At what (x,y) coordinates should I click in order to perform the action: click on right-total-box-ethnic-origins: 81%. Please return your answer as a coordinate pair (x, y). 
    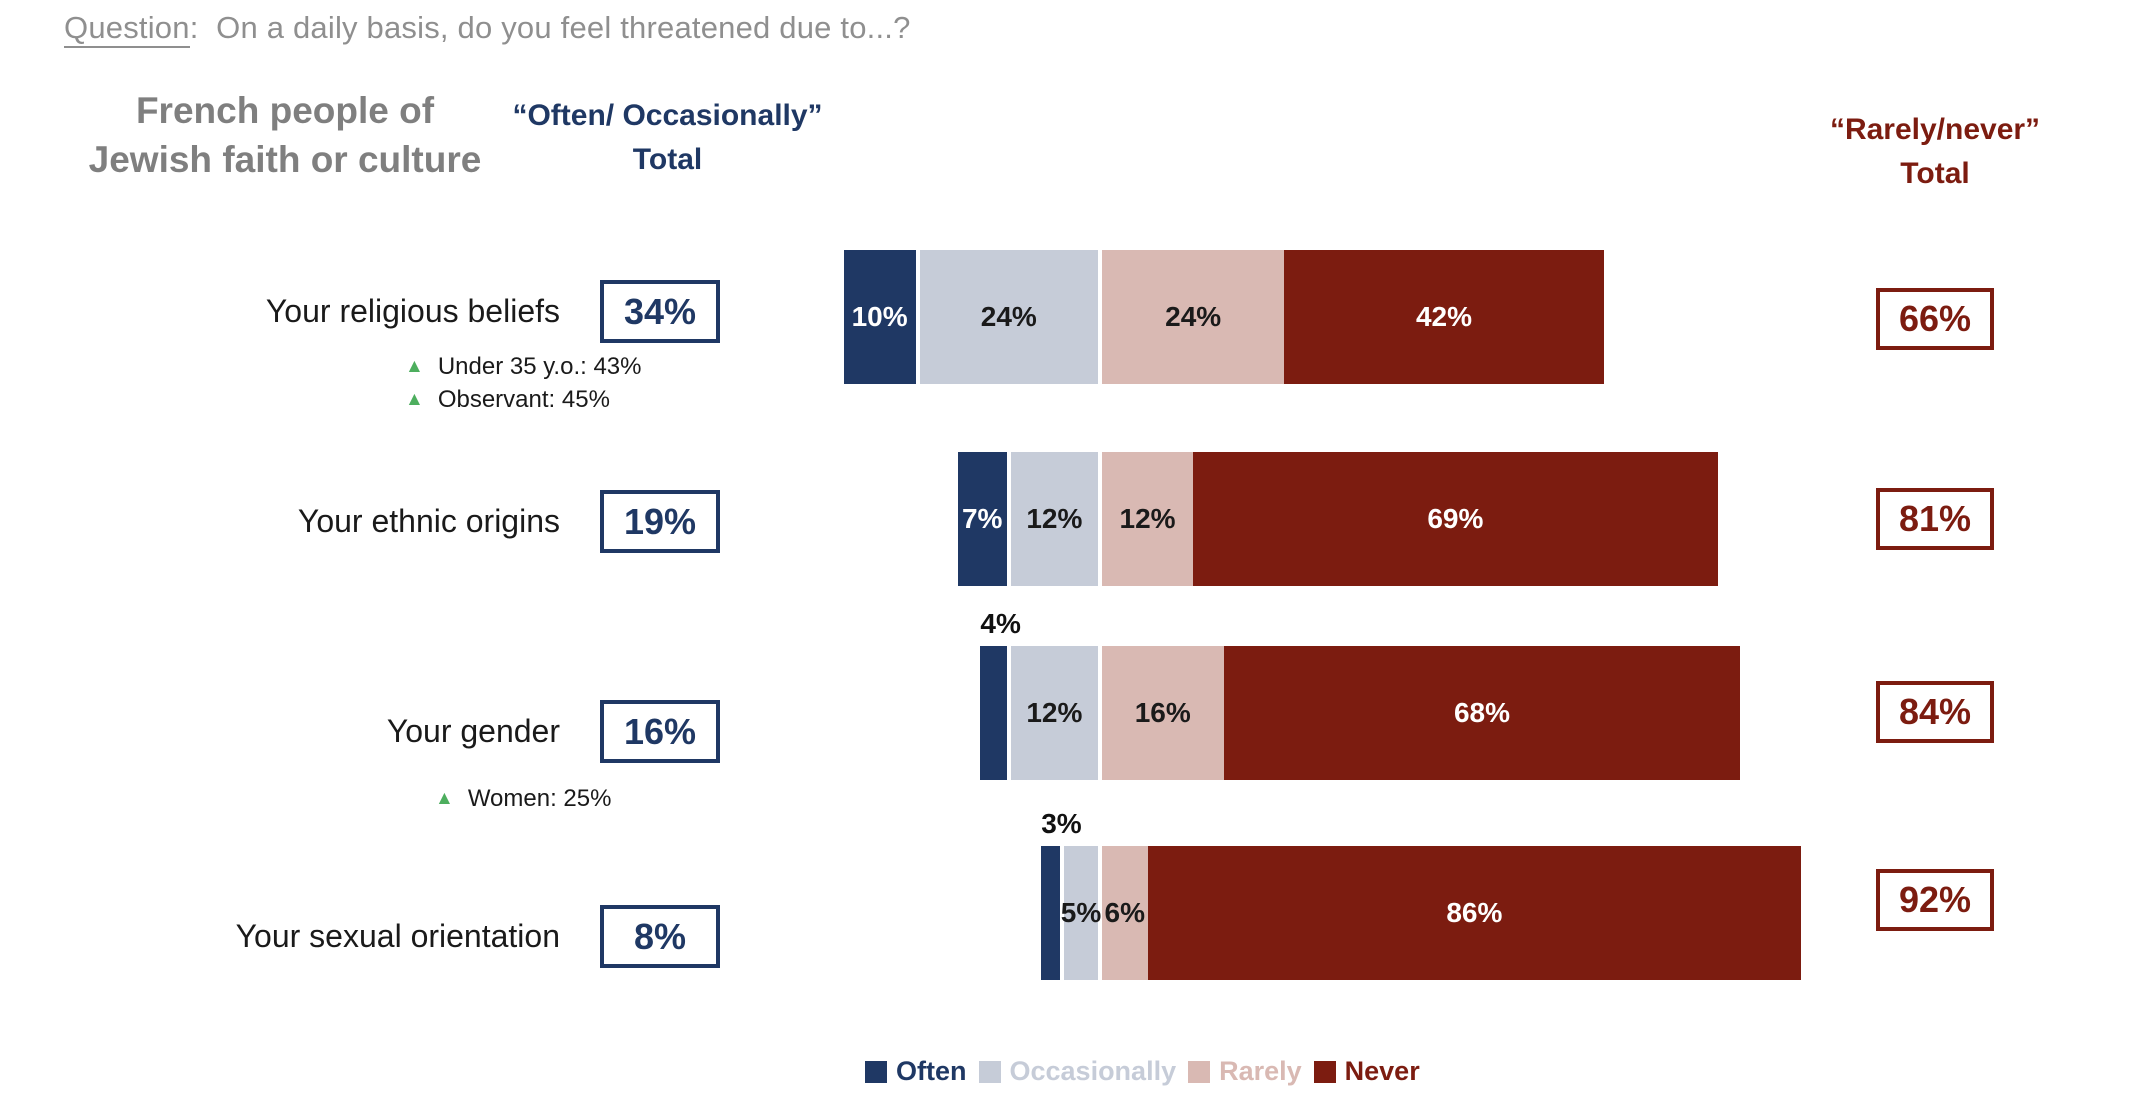
    Looking at the image, I should click on (1935, 519).